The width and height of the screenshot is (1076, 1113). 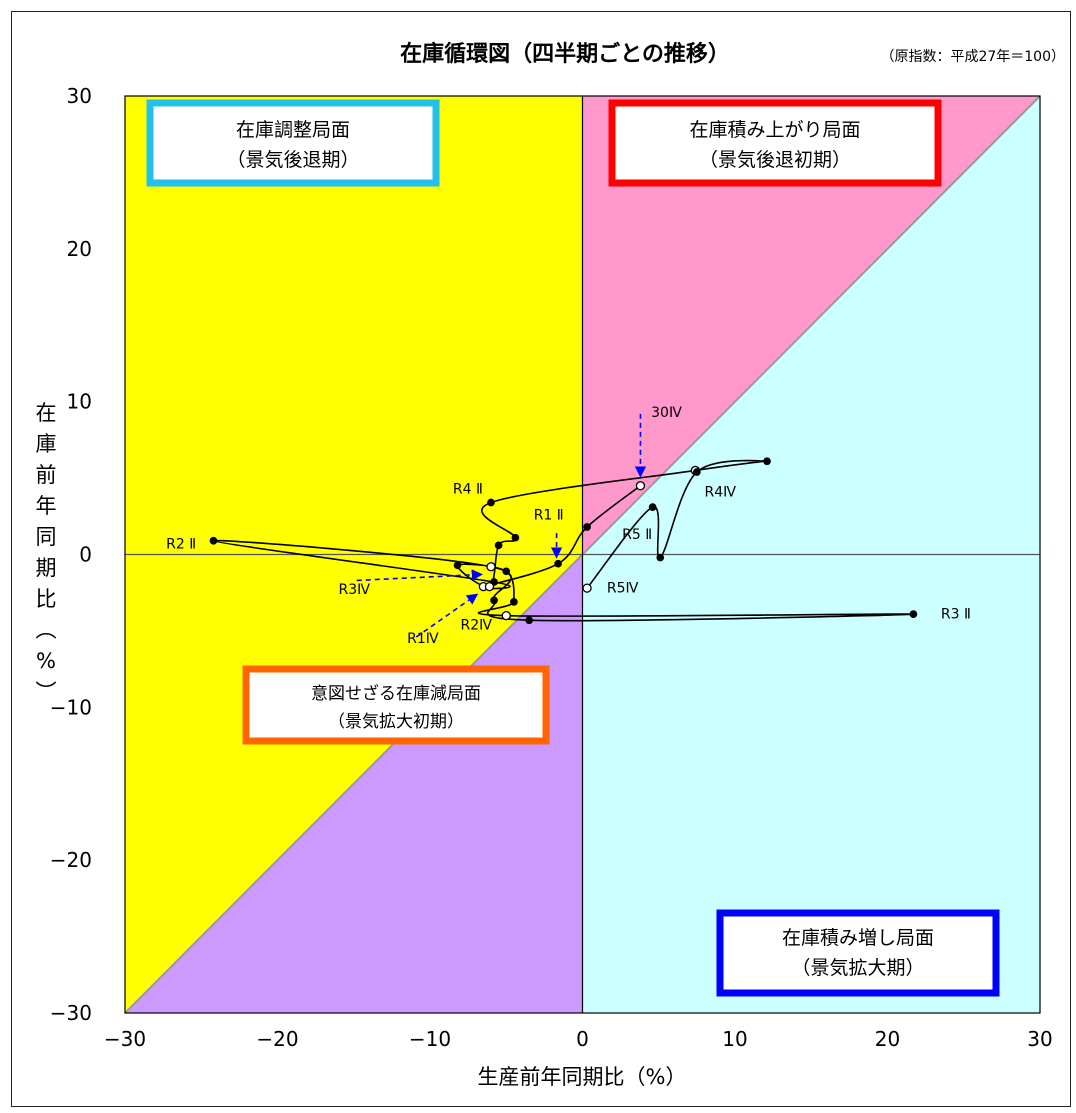 I want to click on phase-box-accumulate: 在庫積み上がり局面 （景気後退初期）, so click(x=775, y=143).